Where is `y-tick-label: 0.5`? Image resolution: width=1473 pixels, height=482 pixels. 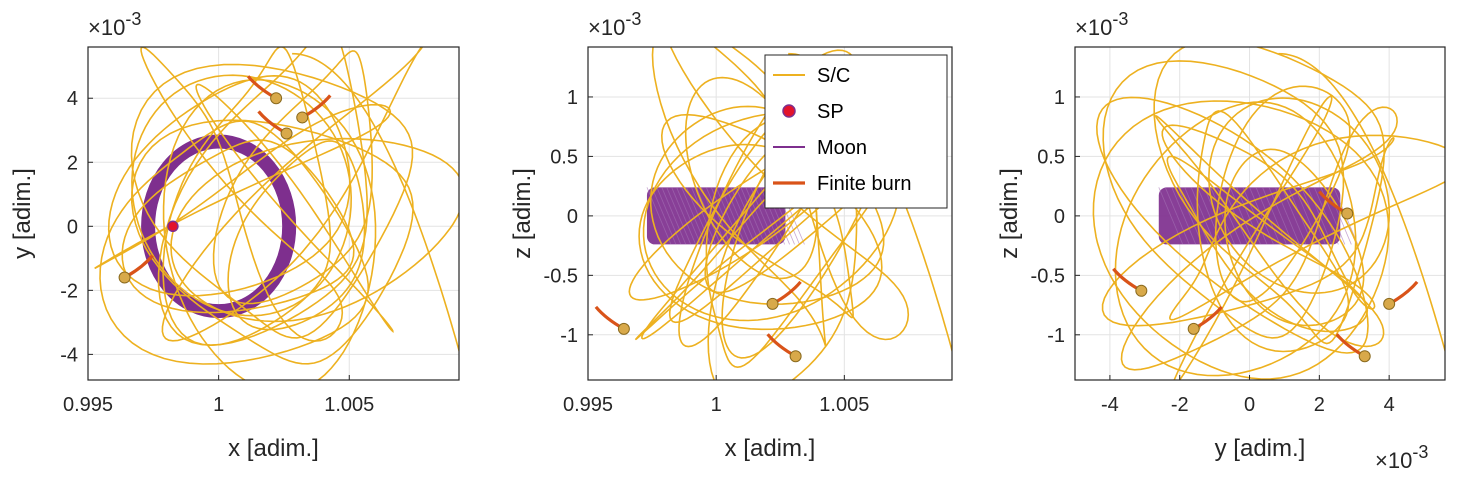
y-tick-label: 0.5 is located at coordinates (1051, 157).